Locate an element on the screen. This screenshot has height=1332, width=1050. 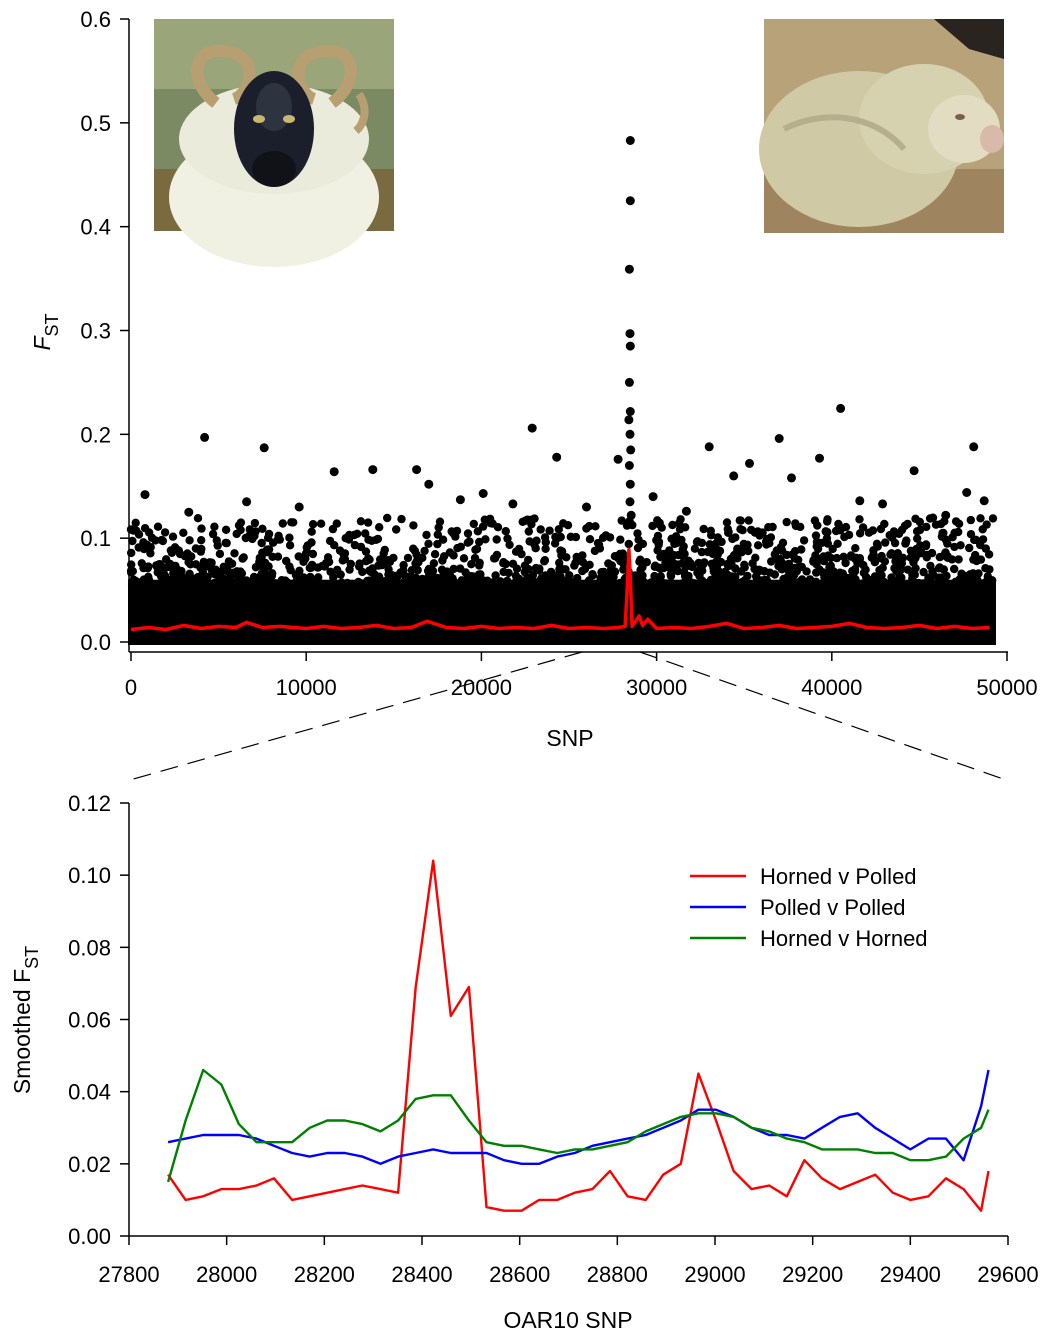
y-tick-label: 0.0 is located at coordinates (95, 642).